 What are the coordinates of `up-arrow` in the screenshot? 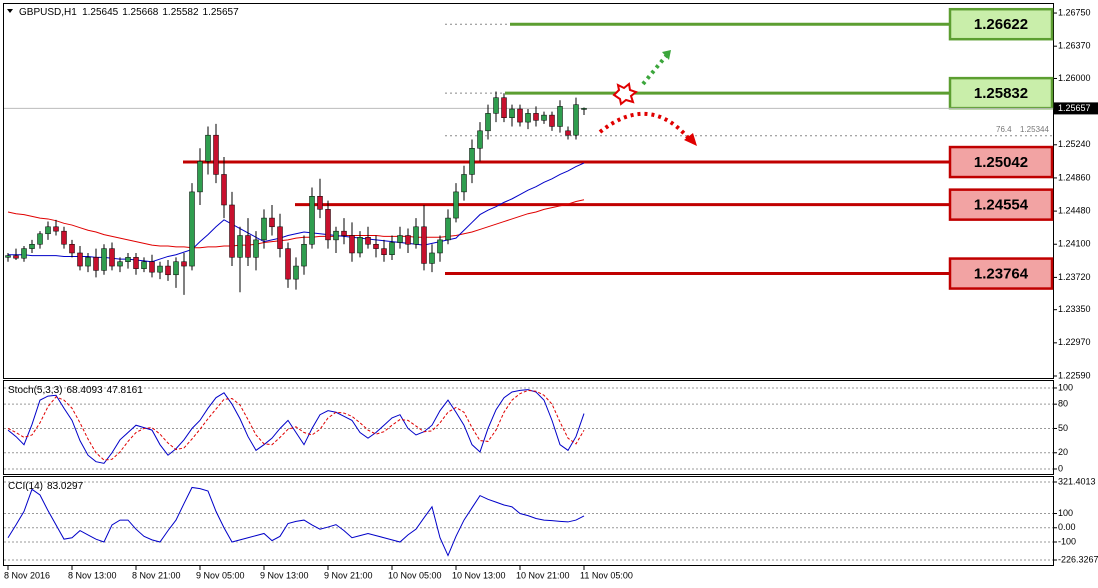 It's located at (654, 70).